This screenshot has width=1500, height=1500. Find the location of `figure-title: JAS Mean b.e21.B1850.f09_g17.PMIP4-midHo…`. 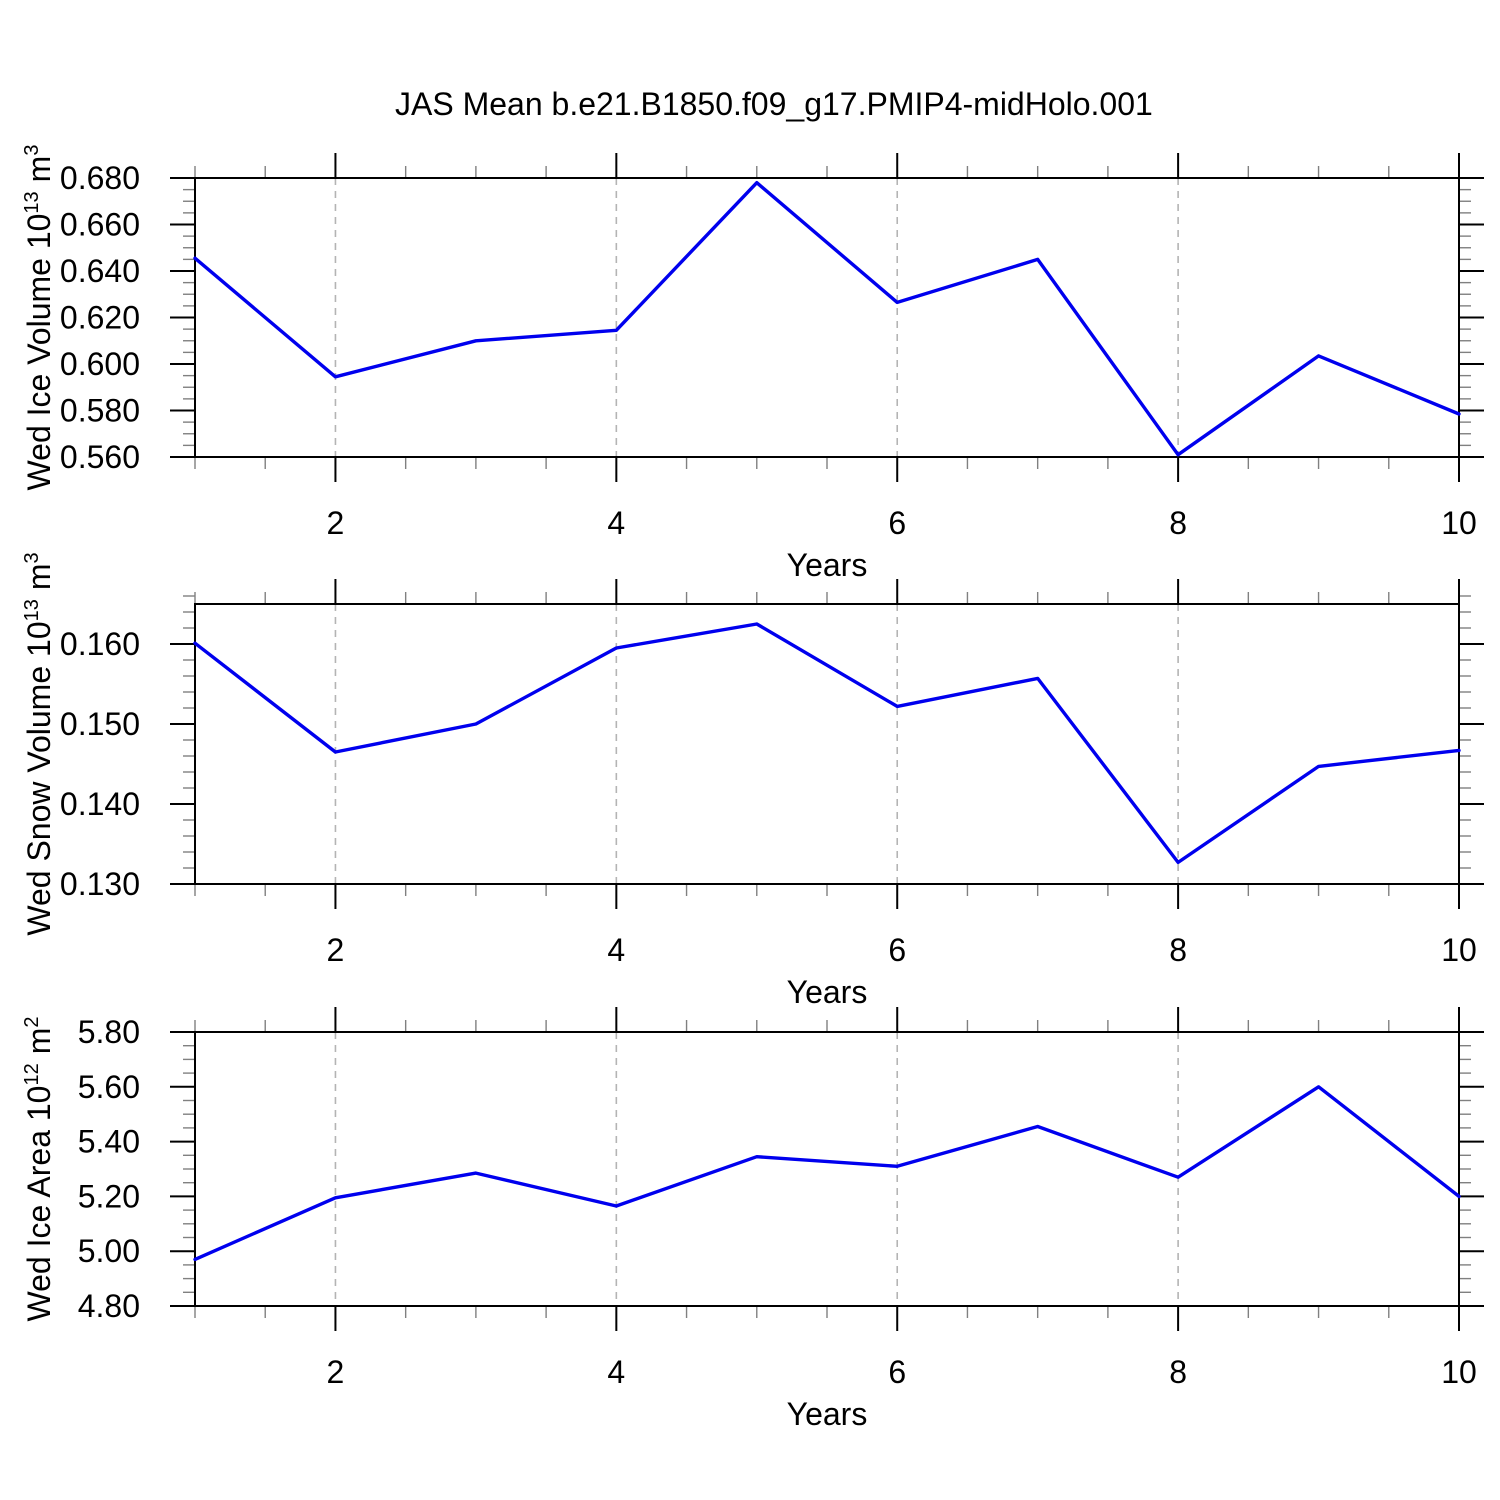

figure-title: JAS Mean b.e21.B1850.f09_g17.PMIP4-midHo… is located at coordinates (774, 104).